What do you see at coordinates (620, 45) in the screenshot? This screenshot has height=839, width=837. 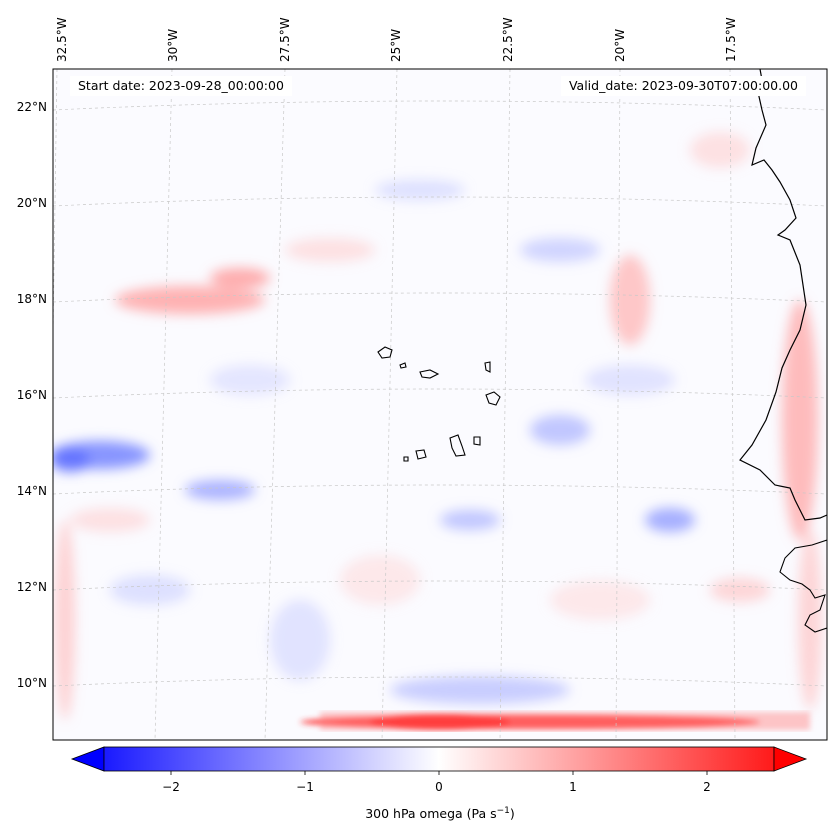 I see `lon-label: 20°W` at bounding box center [620, 45].